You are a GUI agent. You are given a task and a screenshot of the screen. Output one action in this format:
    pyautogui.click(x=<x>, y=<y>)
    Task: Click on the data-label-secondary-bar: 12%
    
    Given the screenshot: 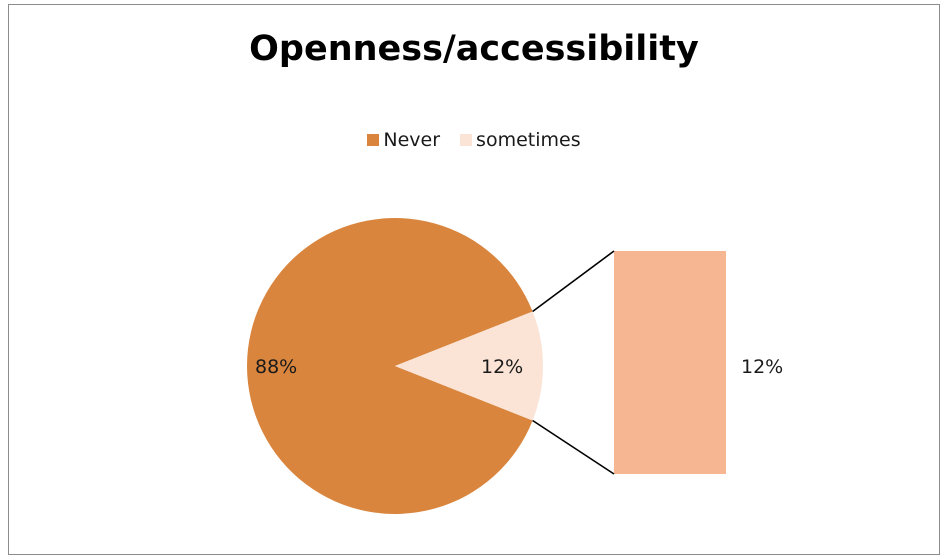 What is the action you would take?
    pyautogui.click(x=762, y=367)
    